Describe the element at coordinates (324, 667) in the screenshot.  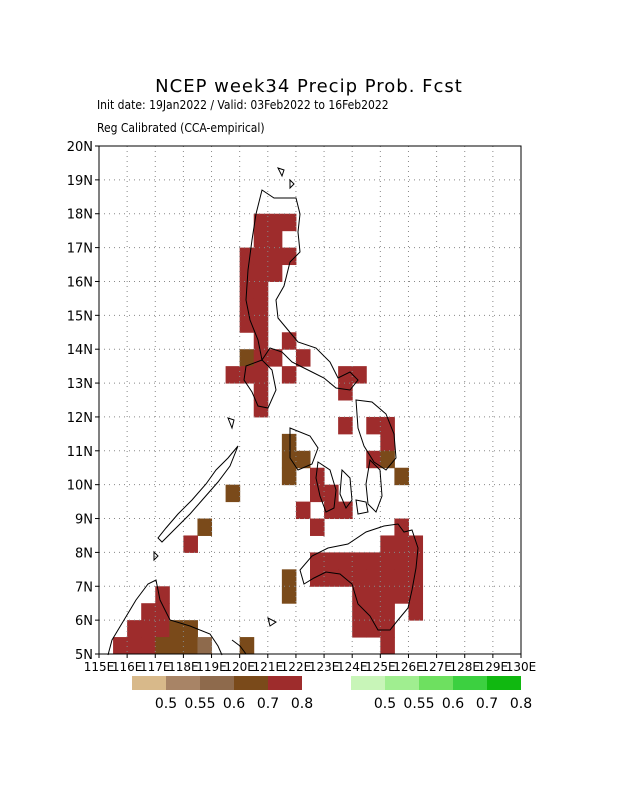
I see `lon-label: 123E` at that location.